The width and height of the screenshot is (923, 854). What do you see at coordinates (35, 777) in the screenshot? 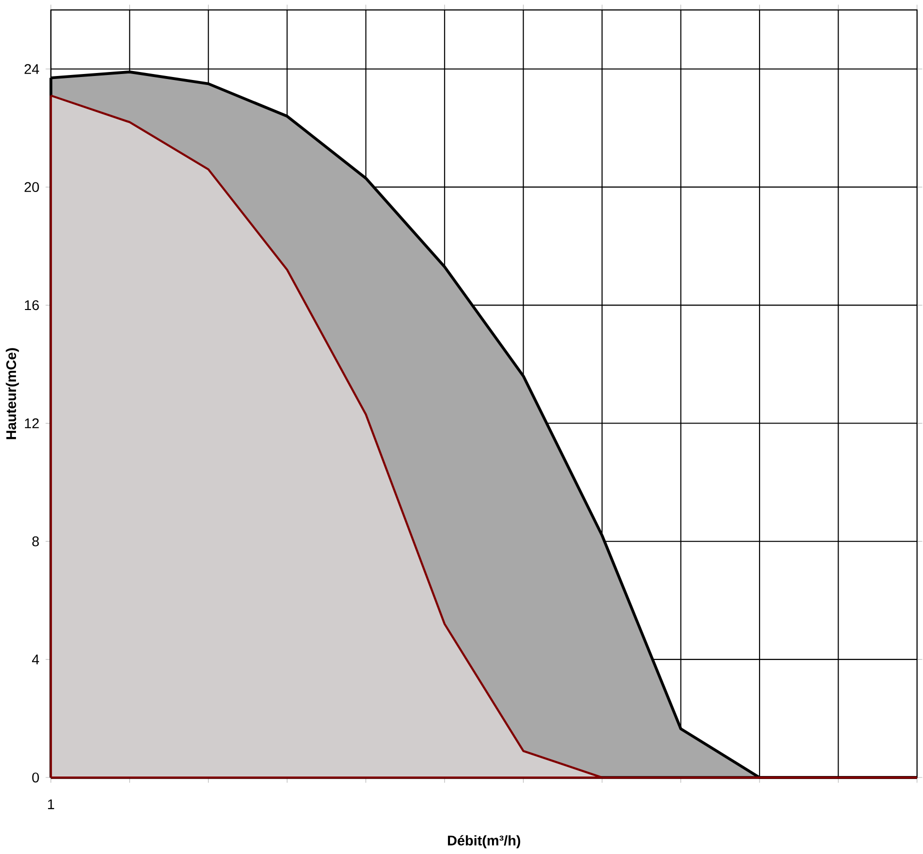
I see `y-tick-label: 0` at bounding box center [35, 777].